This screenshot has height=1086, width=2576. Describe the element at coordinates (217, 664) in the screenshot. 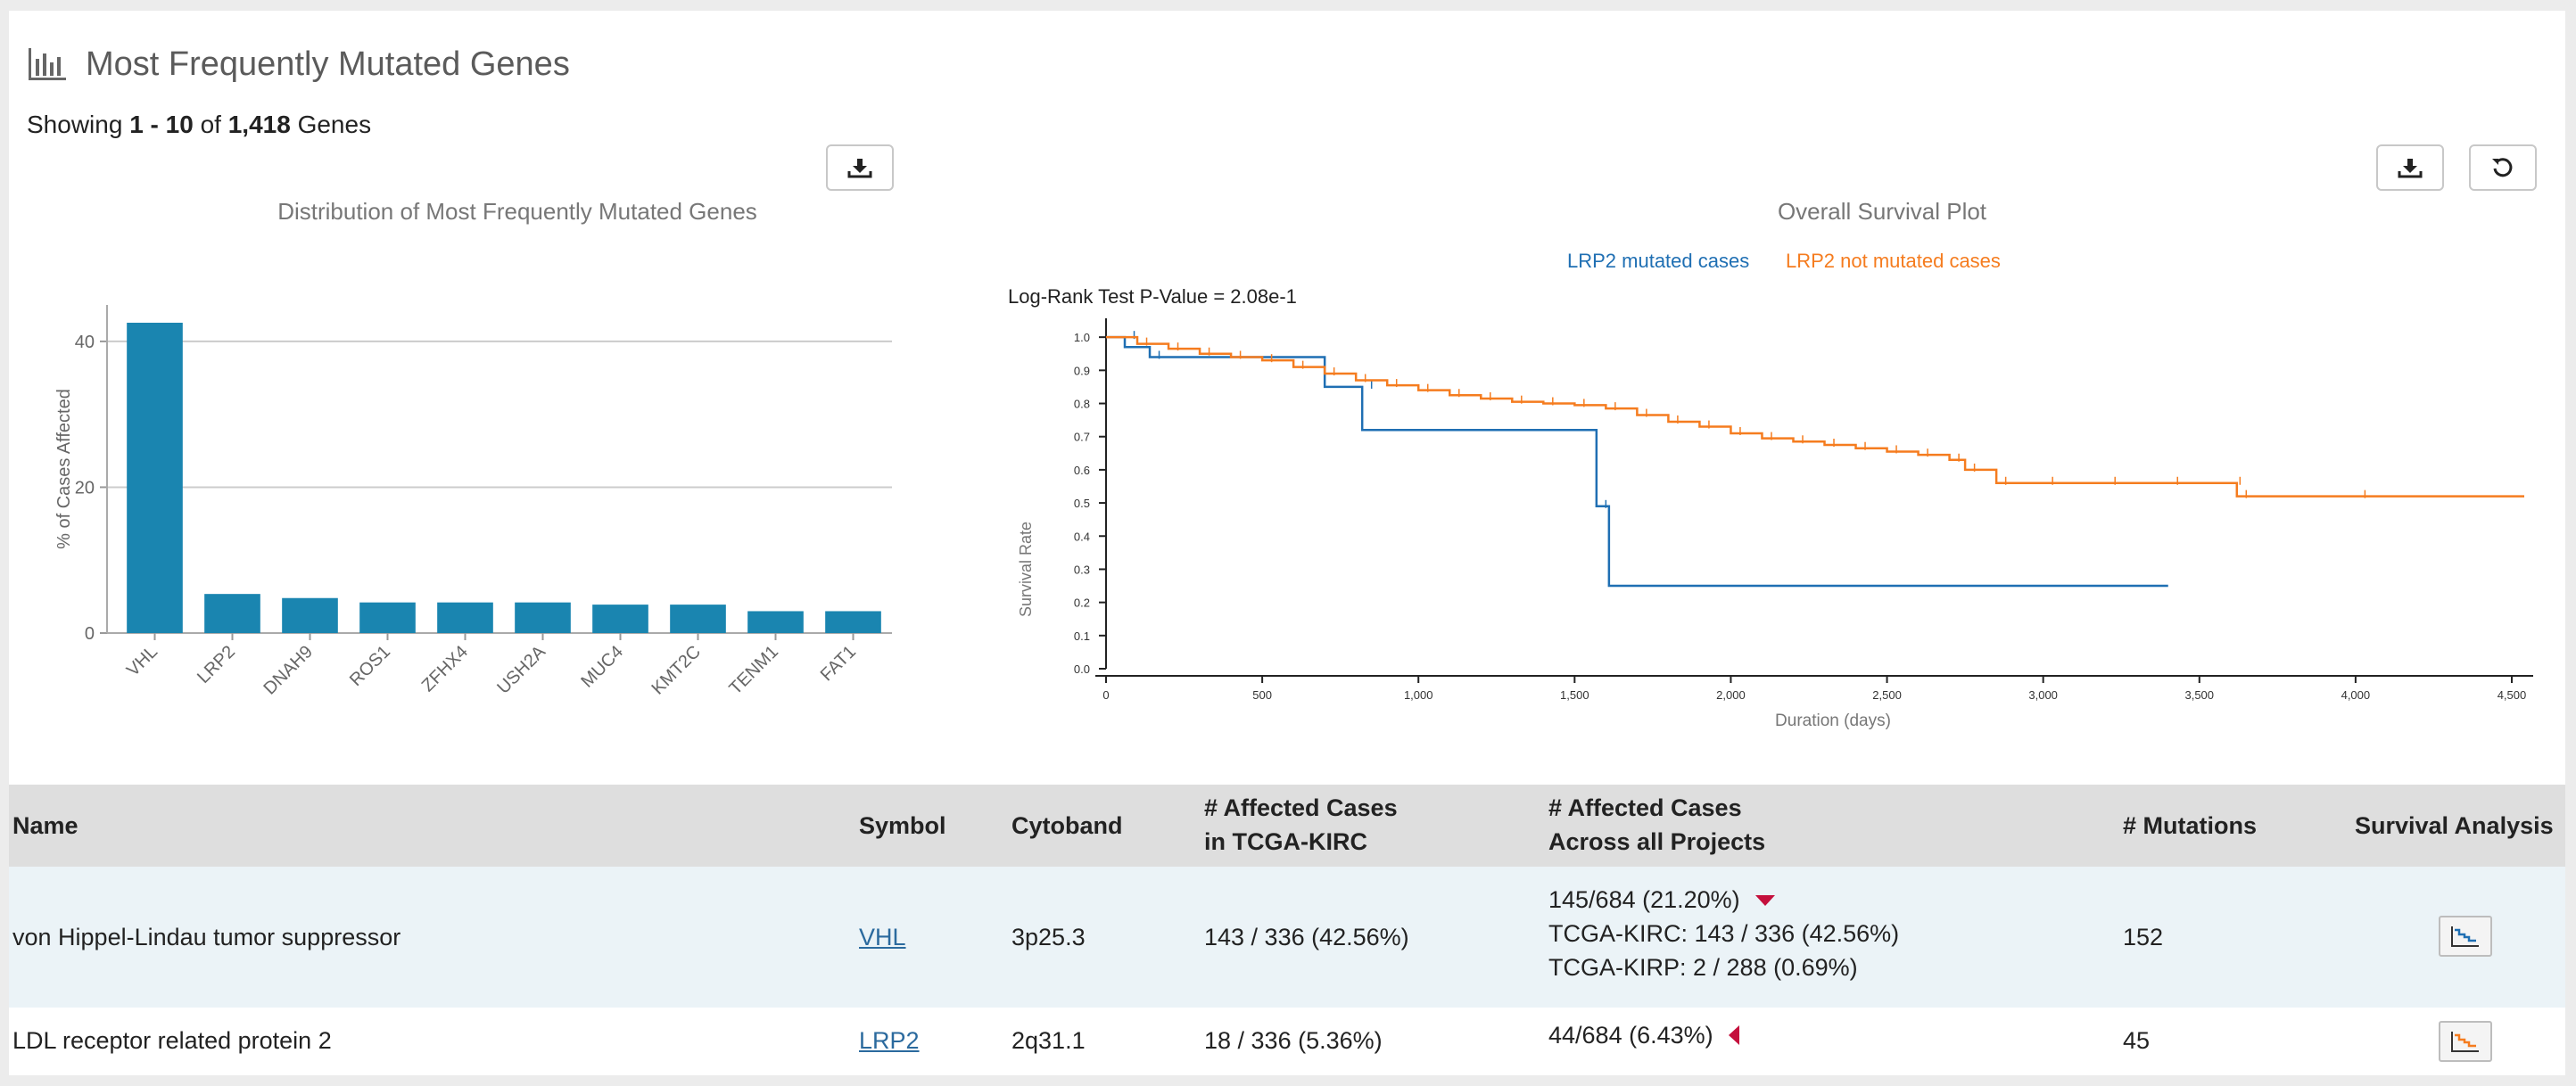

I see `x-tick-label: LRP2` at that location.